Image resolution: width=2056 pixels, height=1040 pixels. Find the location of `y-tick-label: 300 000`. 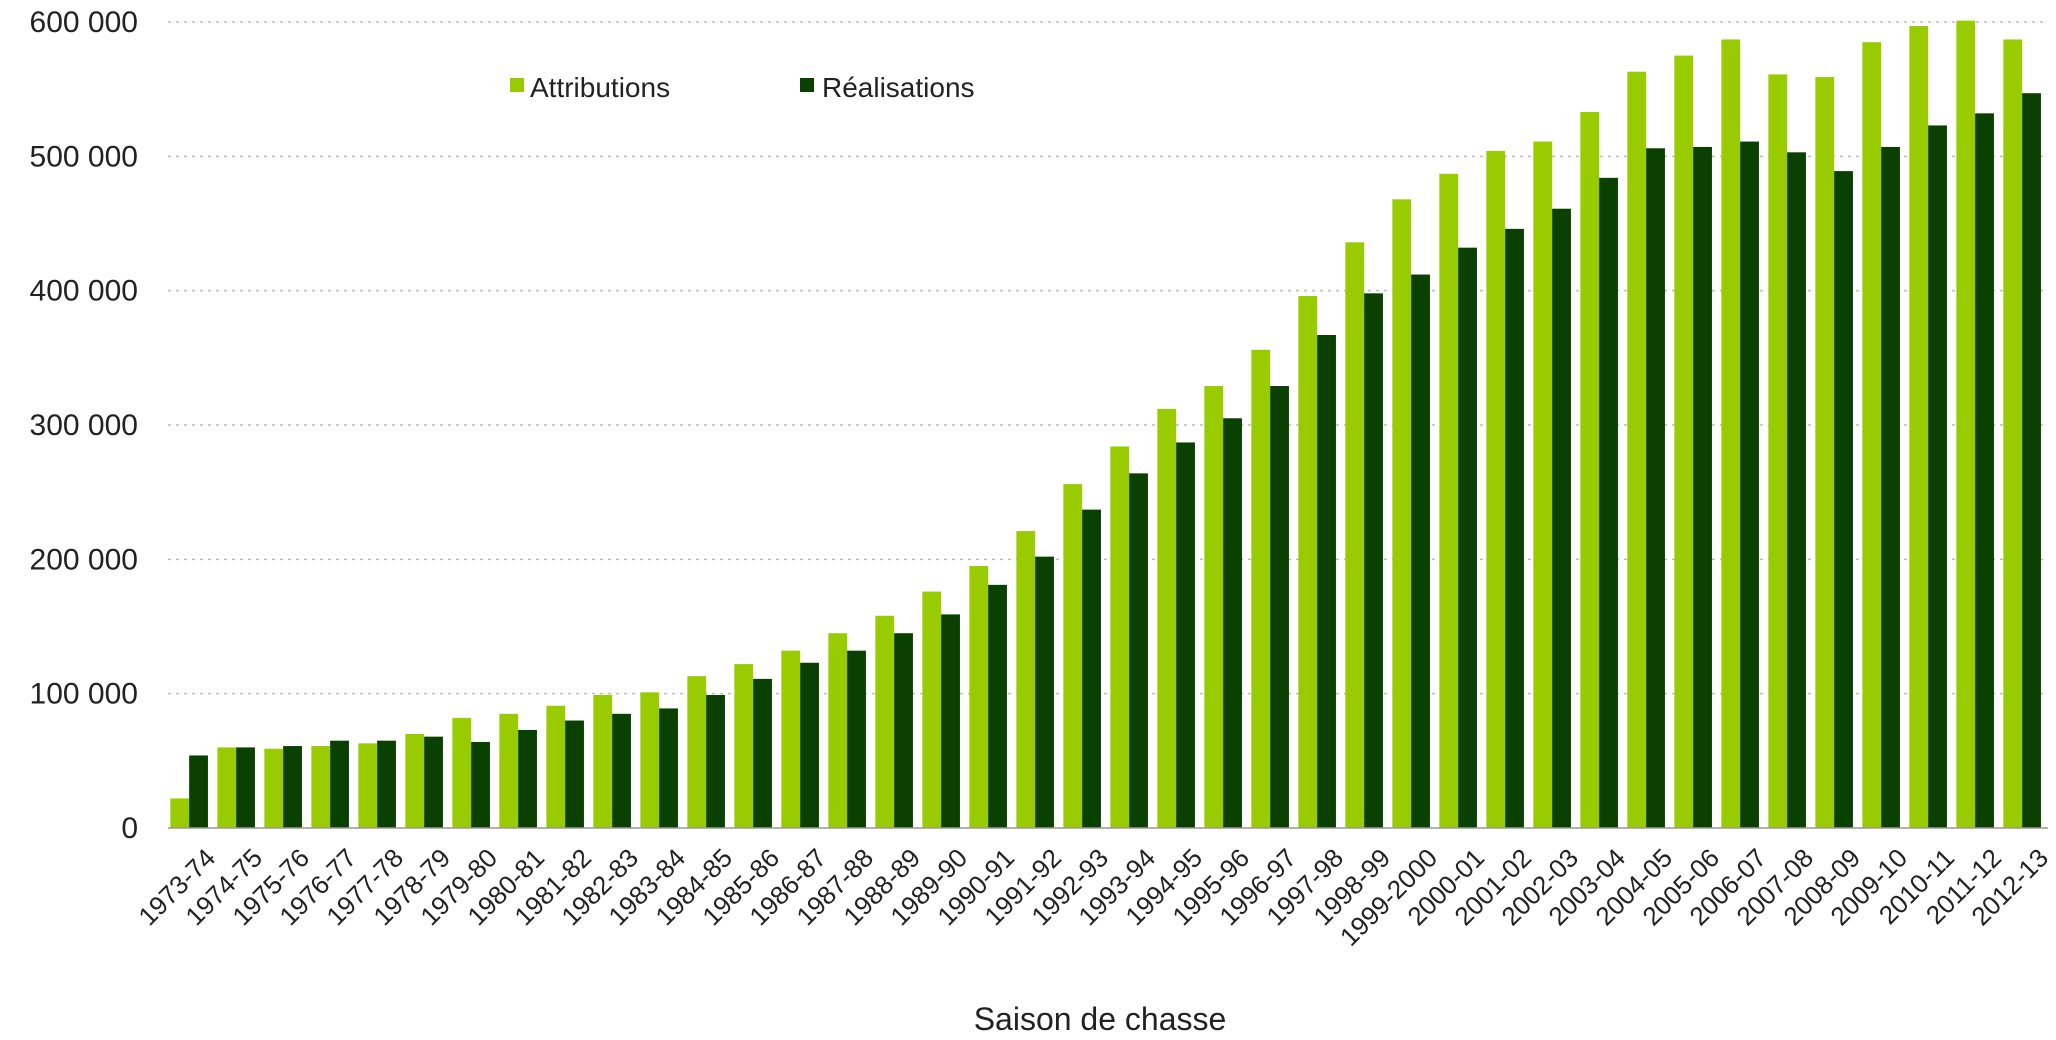

y-tick-label: 300 000 is located at coordinates (84, 425).